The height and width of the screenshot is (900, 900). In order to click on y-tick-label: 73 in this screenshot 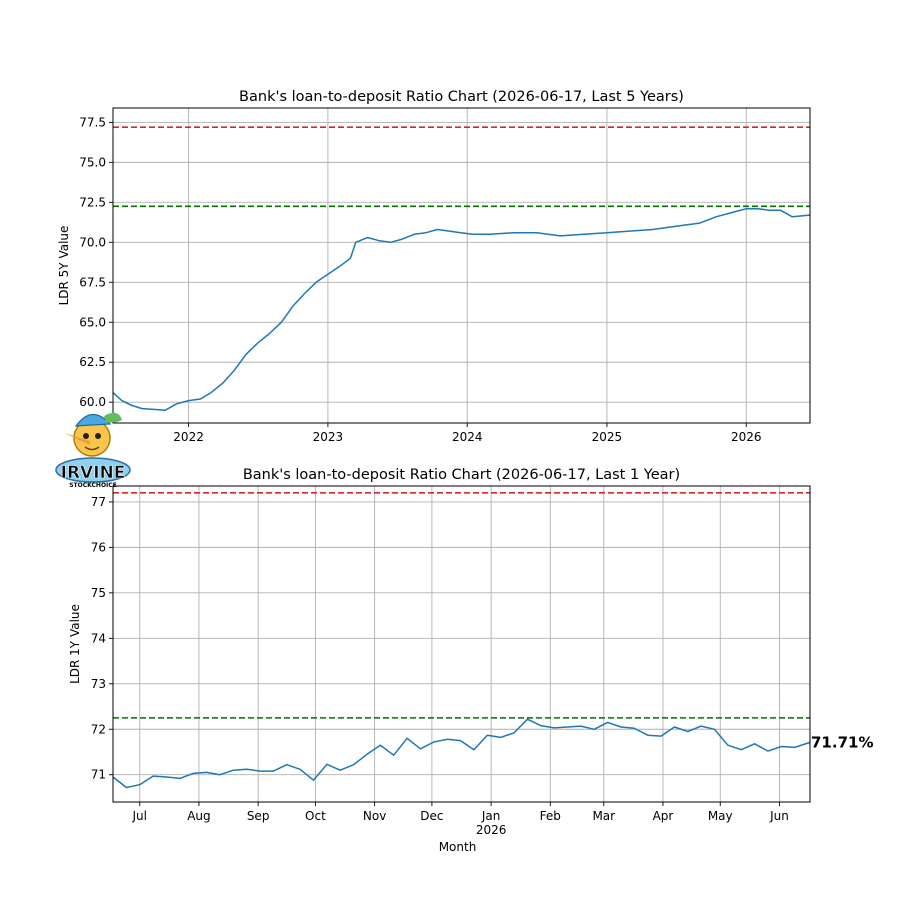, I will do `click(98, 684)`.